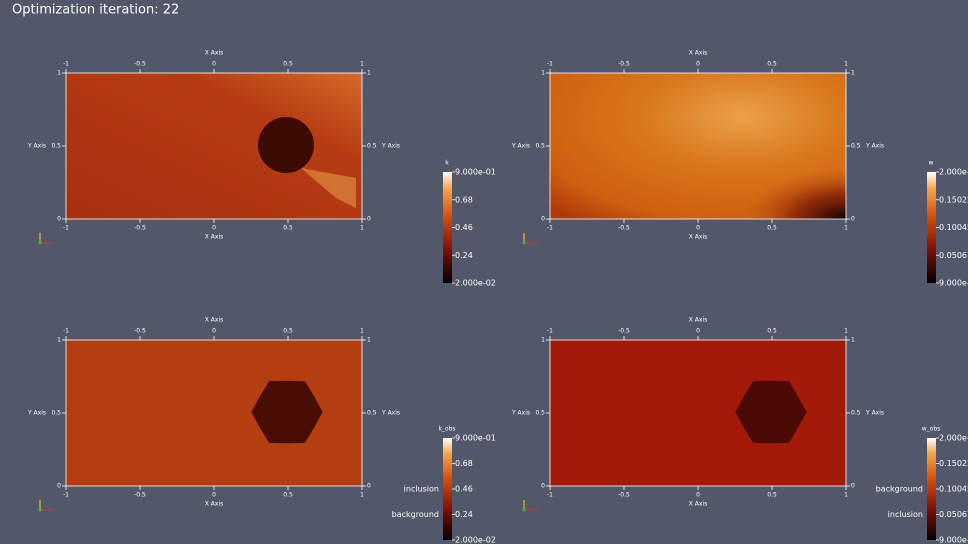  What do you see at coordinates (464, 489) in the screenshot?
I see `colorbar-label: 0.46` at bounding box center [464, 489].